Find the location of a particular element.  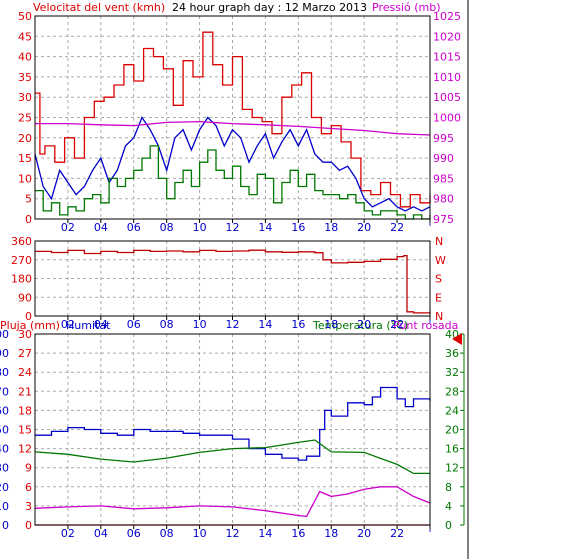

wind-y-tick-label: 15 is located at coordinates (25, 158).